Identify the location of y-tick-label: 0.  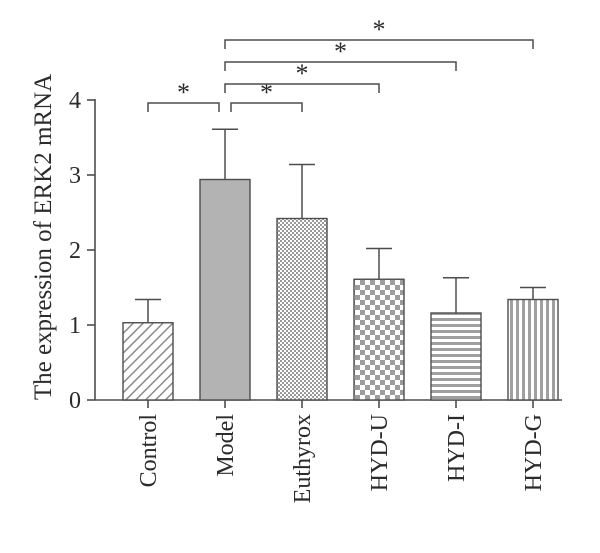
(75, 401).